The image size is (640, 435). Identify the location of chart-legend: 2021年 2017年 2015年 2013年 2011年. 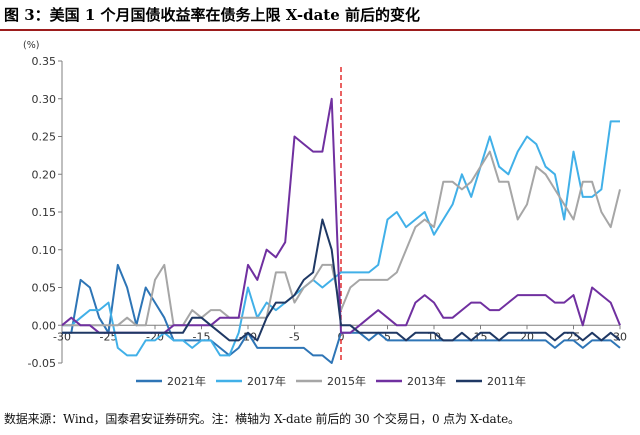
(331, 381).